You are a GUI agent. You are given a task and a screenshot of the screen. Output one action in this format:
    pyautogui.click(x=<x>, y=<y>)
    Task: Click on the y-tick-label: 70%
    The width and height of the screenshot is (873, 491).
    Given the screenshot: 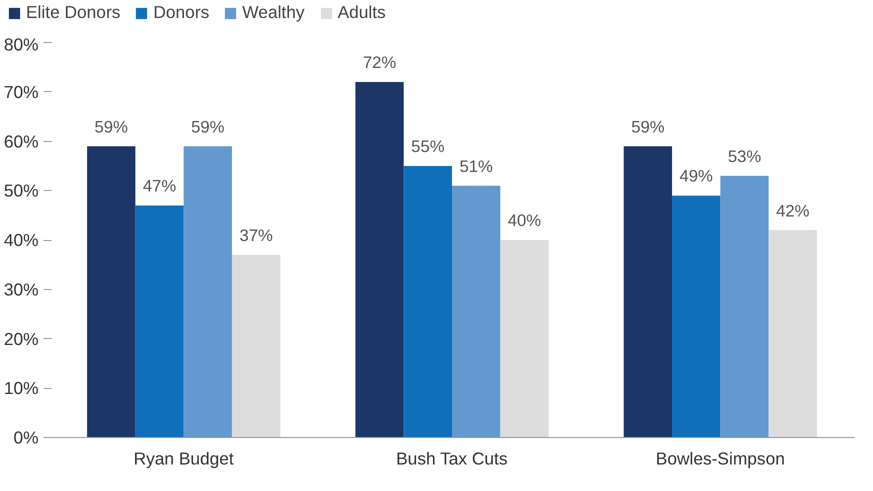 What is the action you would take?
    pyautogui.click(x=21, y=92)
    